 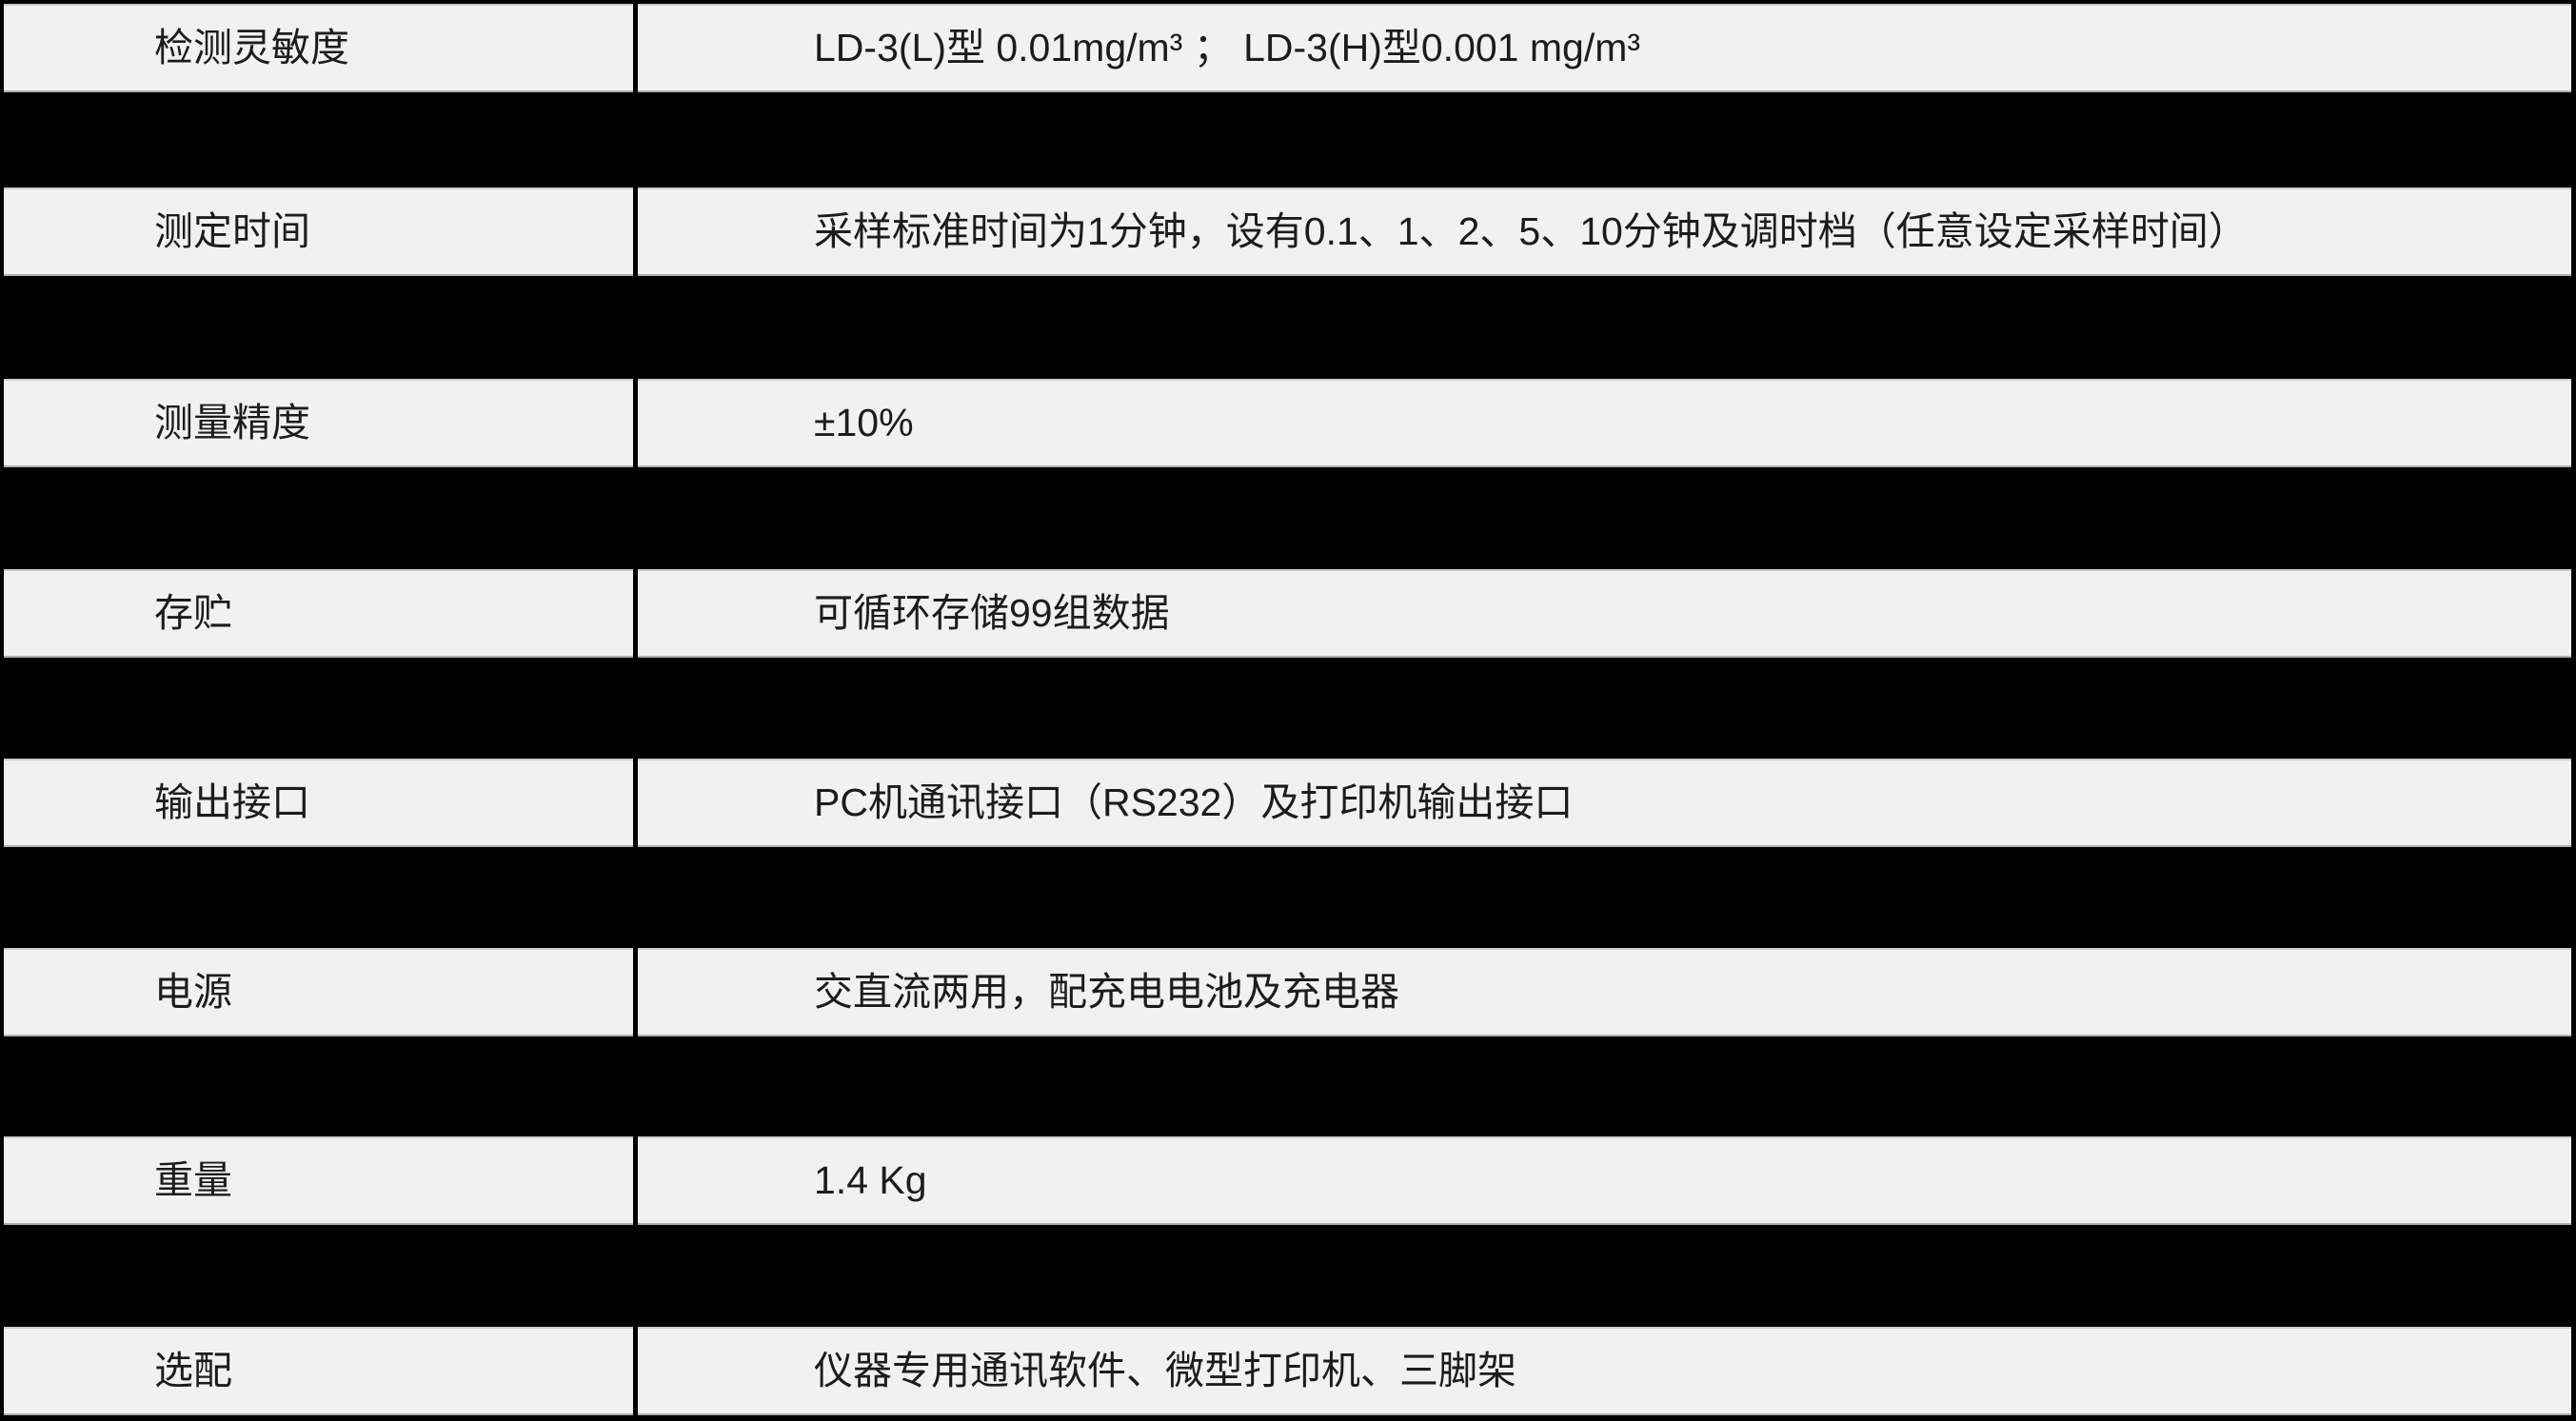 I want to click on spec-row-power: 电源 交直流两用，配充电电池及充电器, so click(x=1288, y=992).